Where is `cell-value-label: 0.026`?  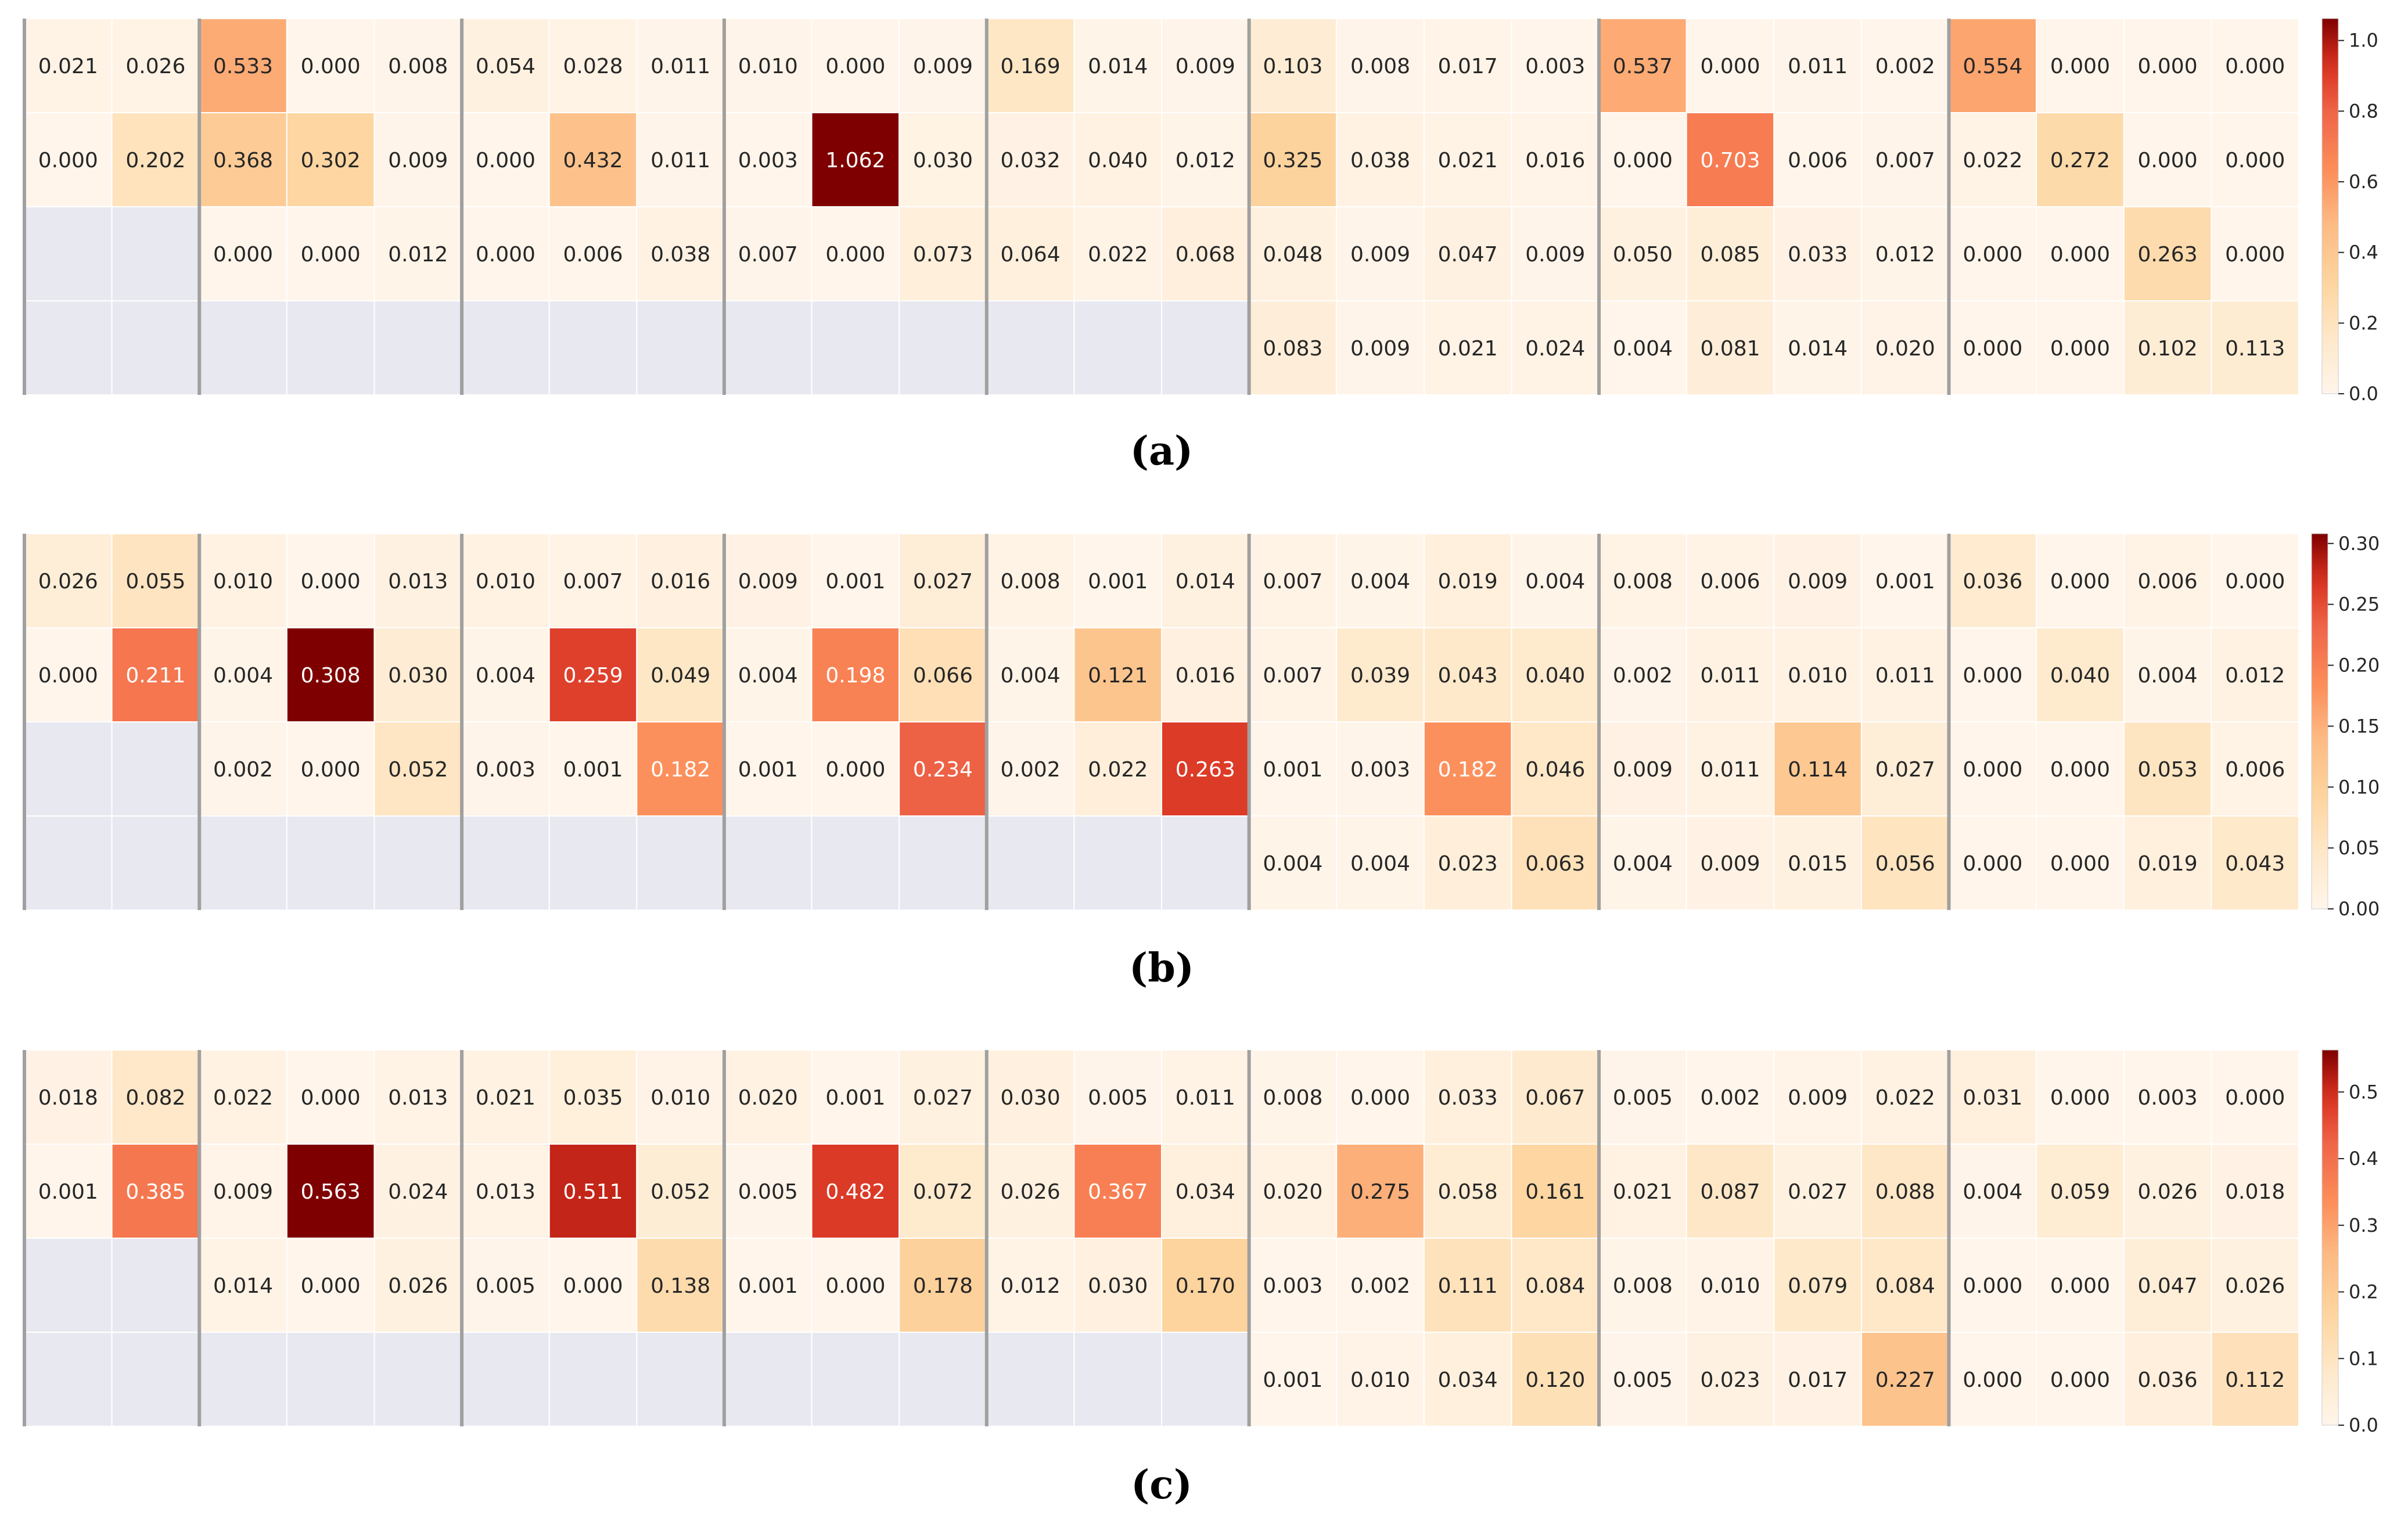 cell-value-label: 0.026 is located at coordinates (2168, 1192).